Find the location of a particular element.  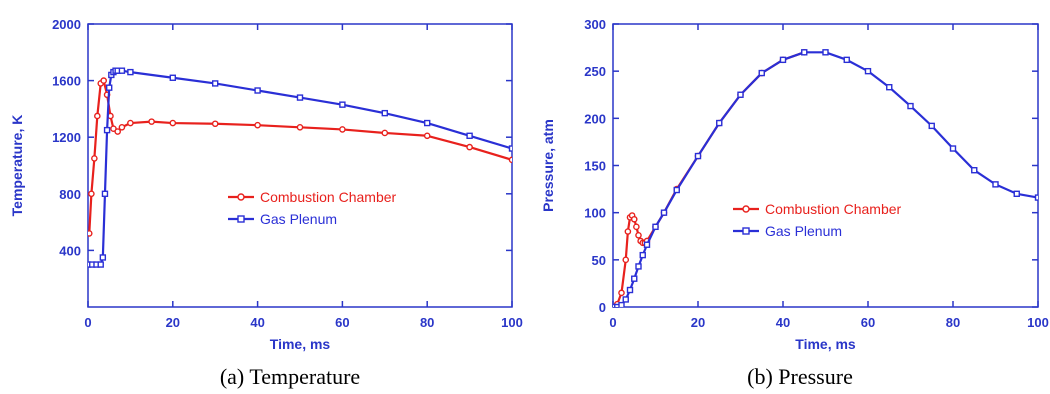

y-tick-label: 300 is located at coordinates (595, 24).